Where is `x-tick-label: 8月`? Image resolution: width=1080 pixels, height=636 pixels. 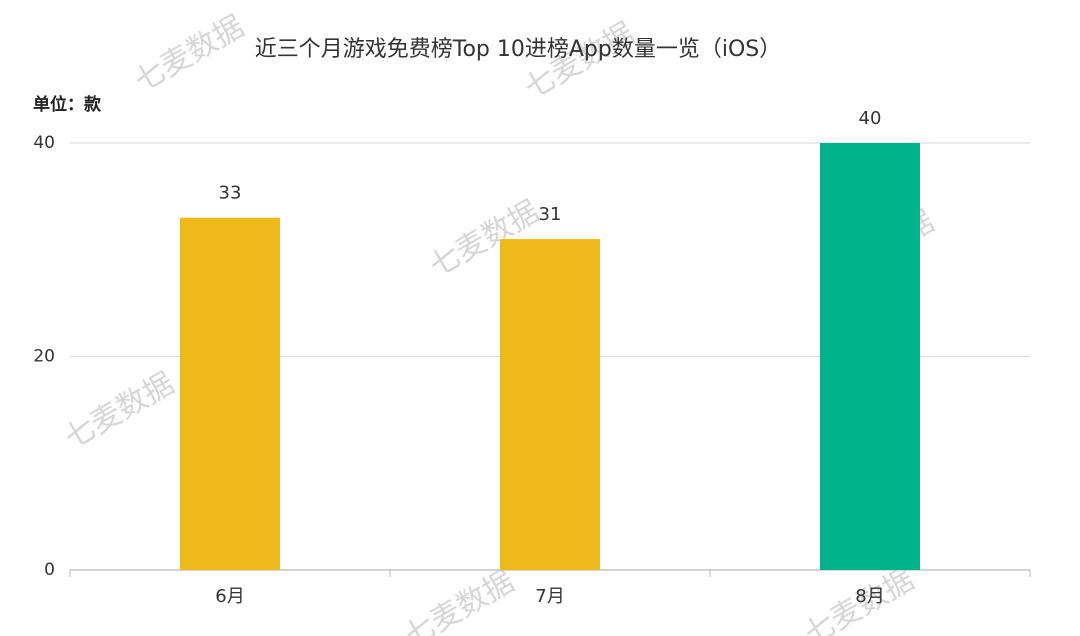
x-tick-label: 8月 is located at coordinates (869, 596).